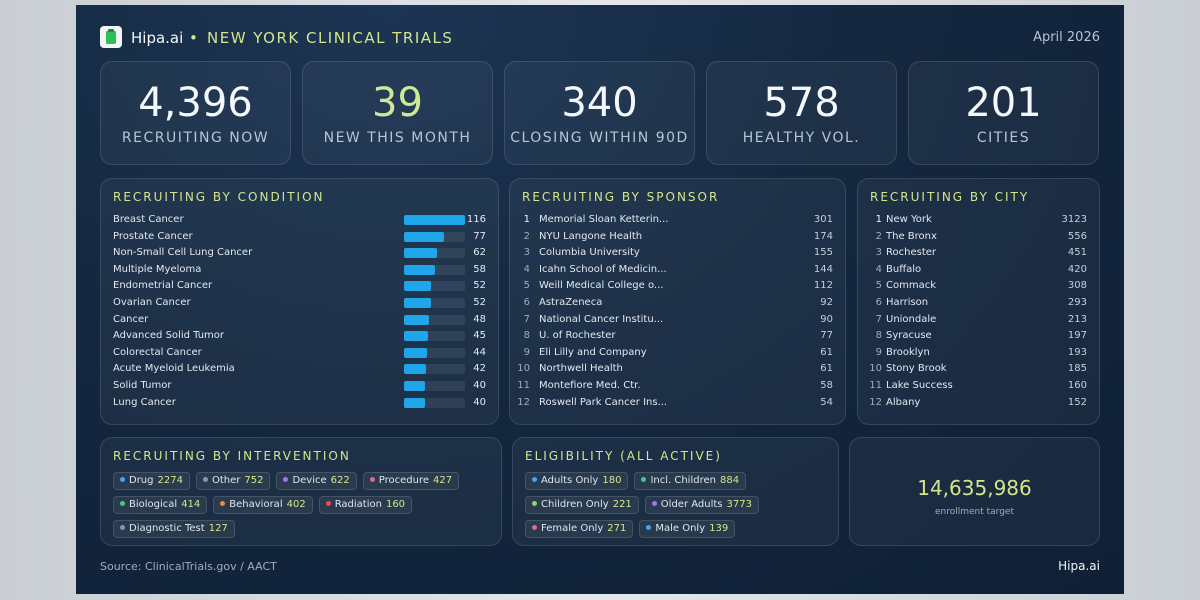 This screenshot has width=1200, height=600. What do you see at coordinates (908, 352) in the screenshot?
I see `list-name: Brooklyn` at bounding box center [908, 352].